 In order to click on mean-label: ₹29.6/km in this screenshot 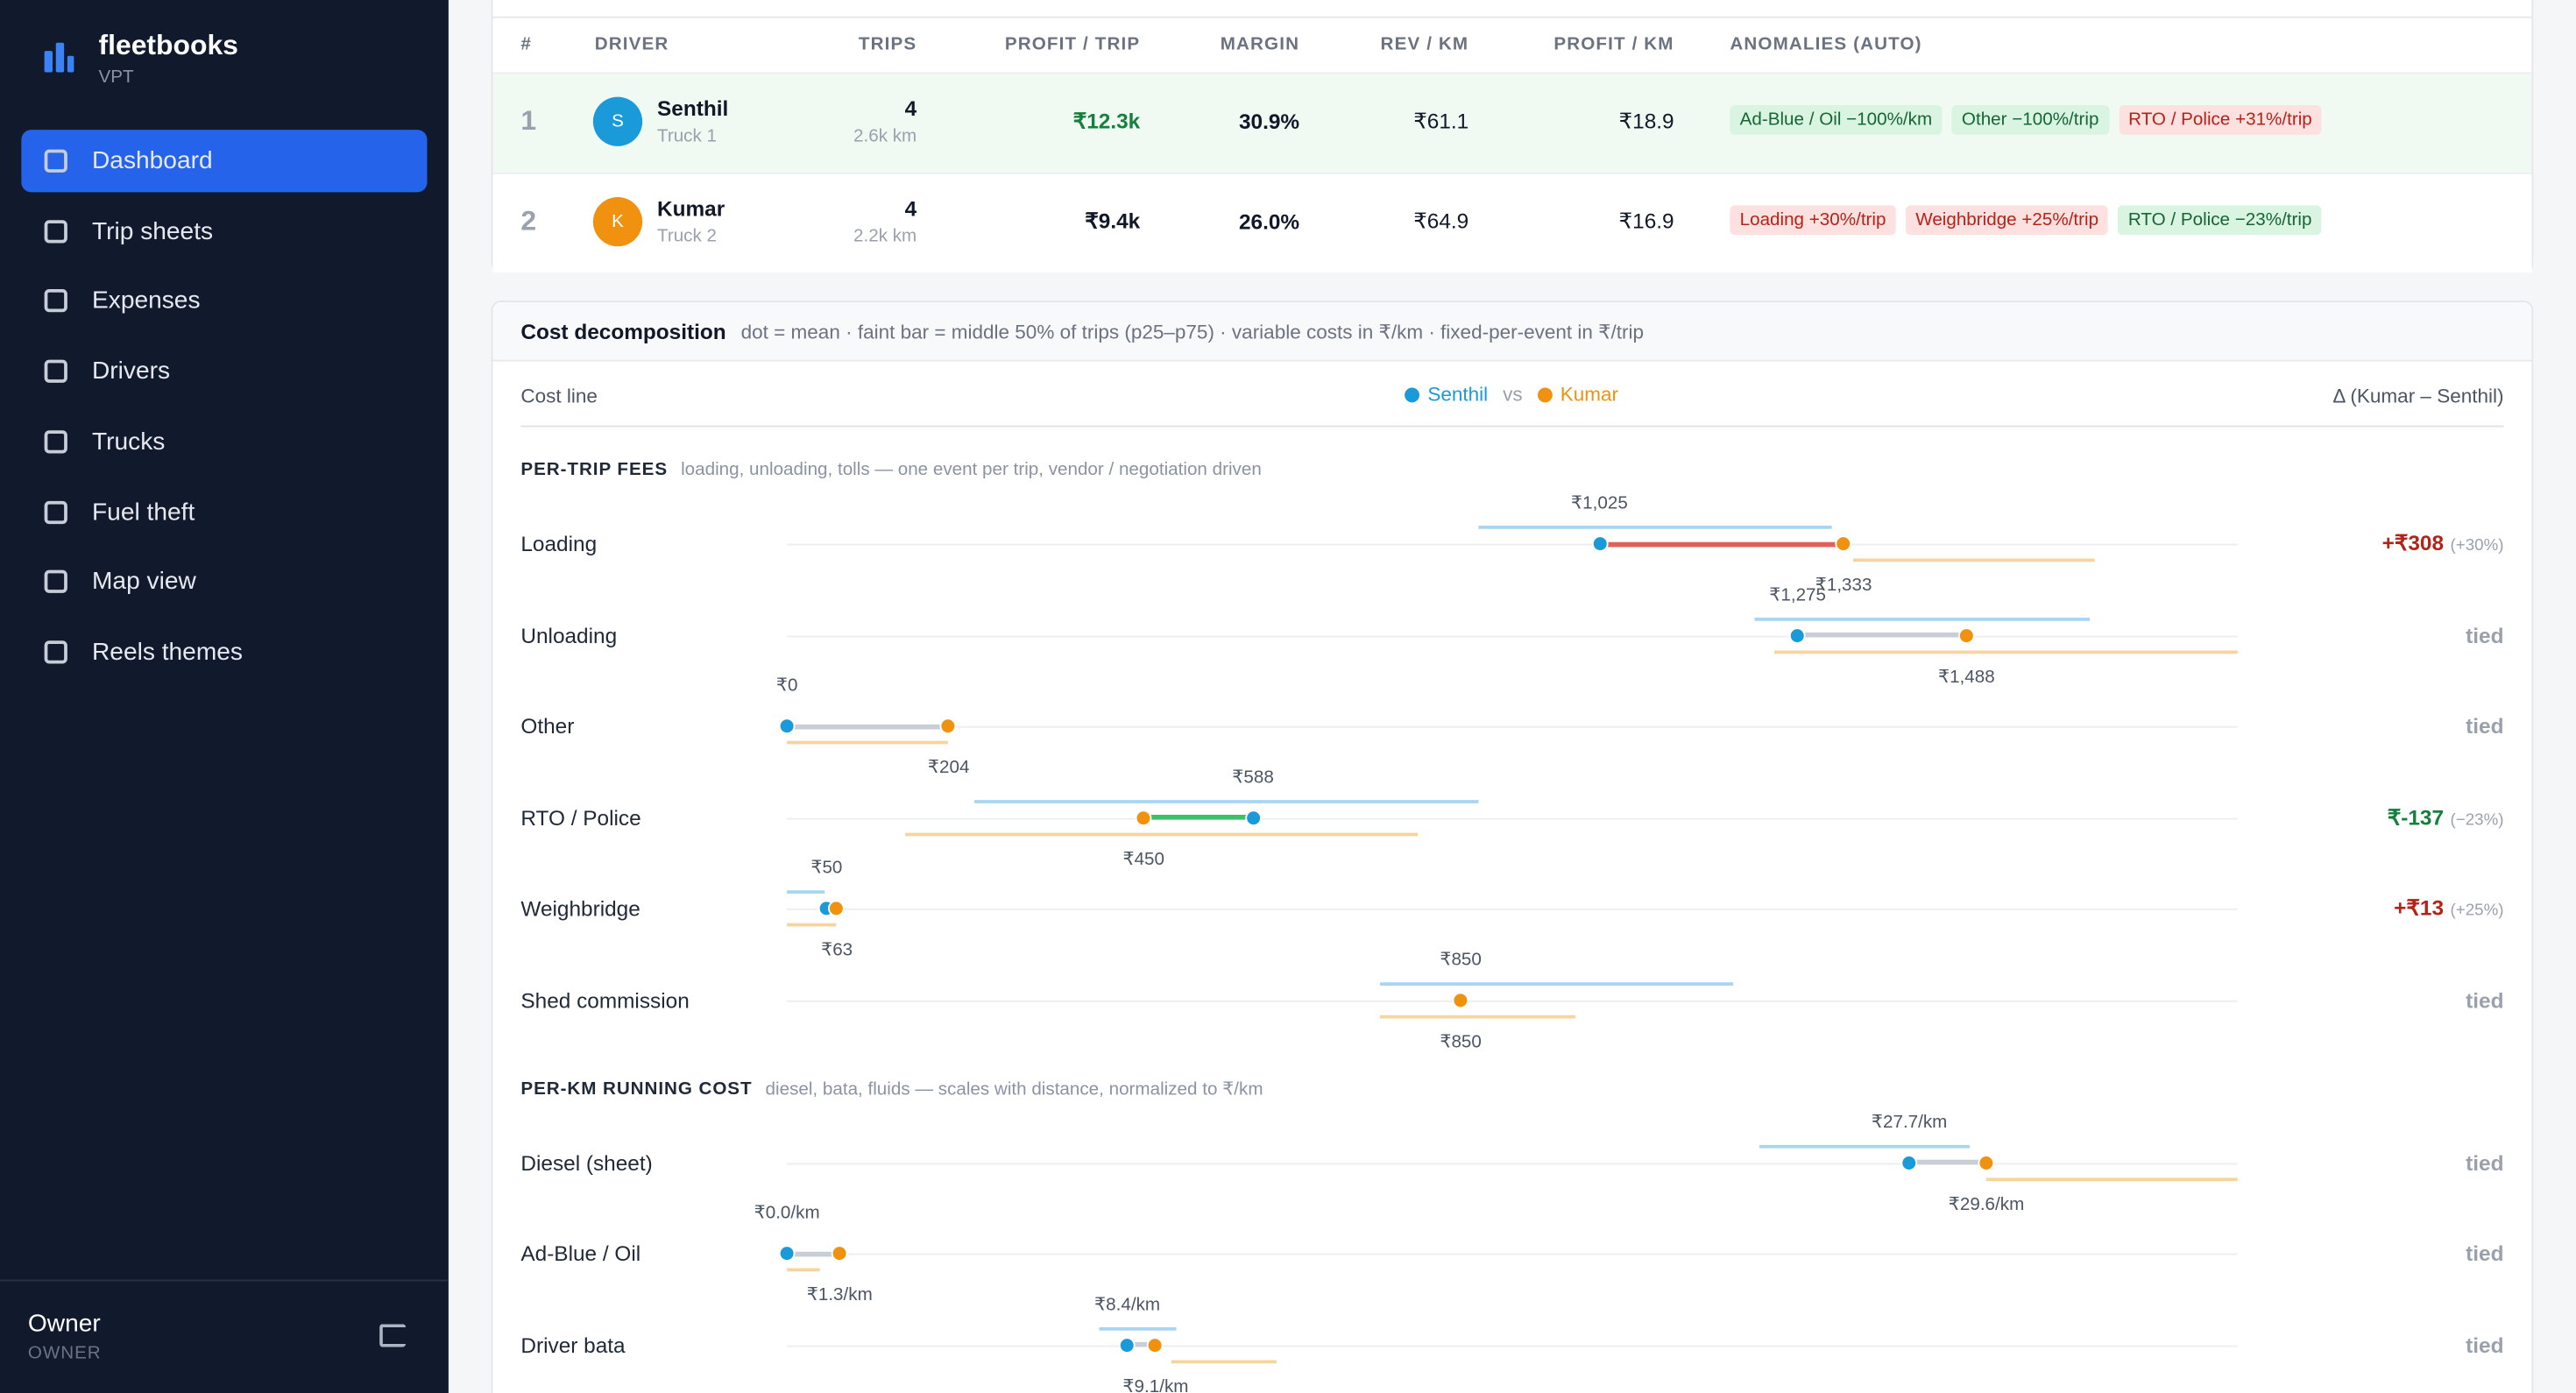, I will do `click(1986, 1204)`.